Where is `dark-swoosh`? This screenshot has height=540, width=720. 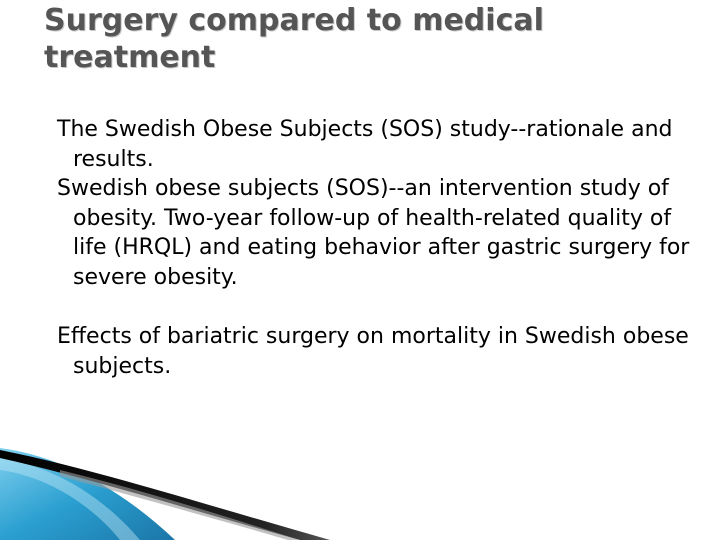 dark-swoosh is located at coordinates (165, 495).